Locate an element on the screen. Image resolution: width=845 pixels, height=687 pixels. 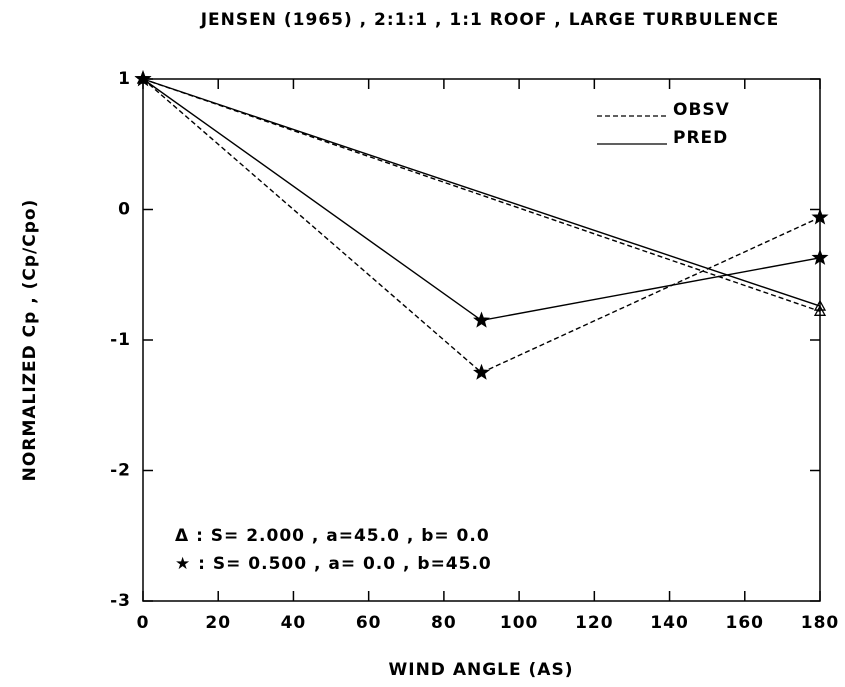
x-axis-label: WIND ANGLE (AS) is located at coordinates (481, 670).